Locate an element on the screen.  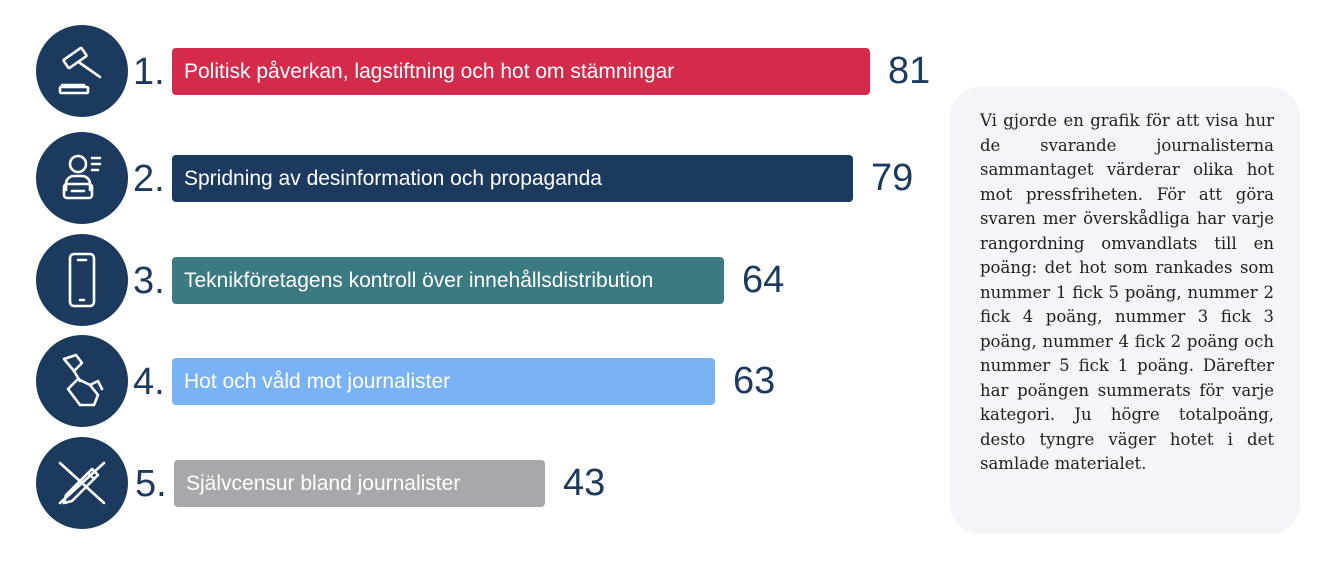
bar: Självcensur bland journalister is located at coordinates (359, 483).